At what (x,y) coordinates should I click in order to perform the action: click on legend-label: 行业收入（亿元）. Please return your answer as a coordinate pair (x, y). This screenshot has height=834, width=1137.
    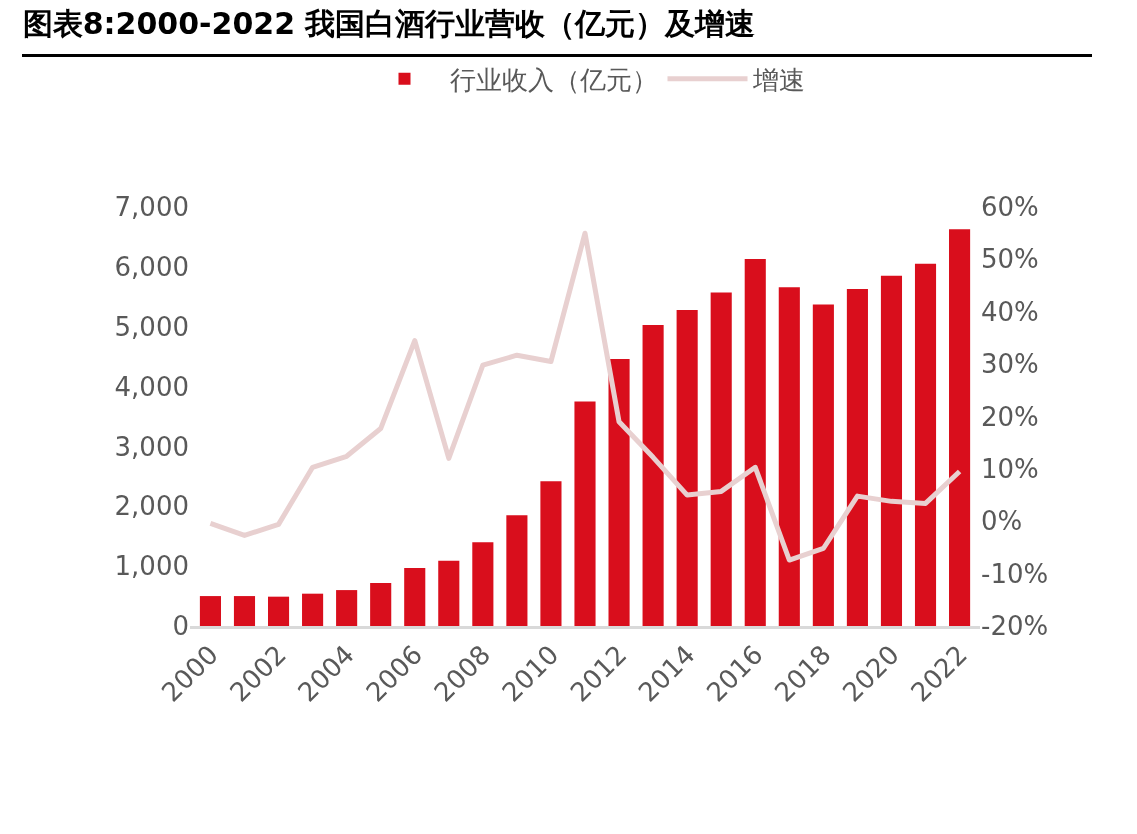
    Looking at the image, I should click on (553, 79).